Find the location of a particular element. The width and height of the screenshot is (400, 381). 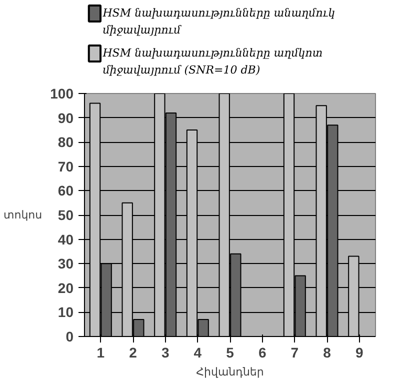

x-tick-label: 6 is located at coordinates (262, 352).